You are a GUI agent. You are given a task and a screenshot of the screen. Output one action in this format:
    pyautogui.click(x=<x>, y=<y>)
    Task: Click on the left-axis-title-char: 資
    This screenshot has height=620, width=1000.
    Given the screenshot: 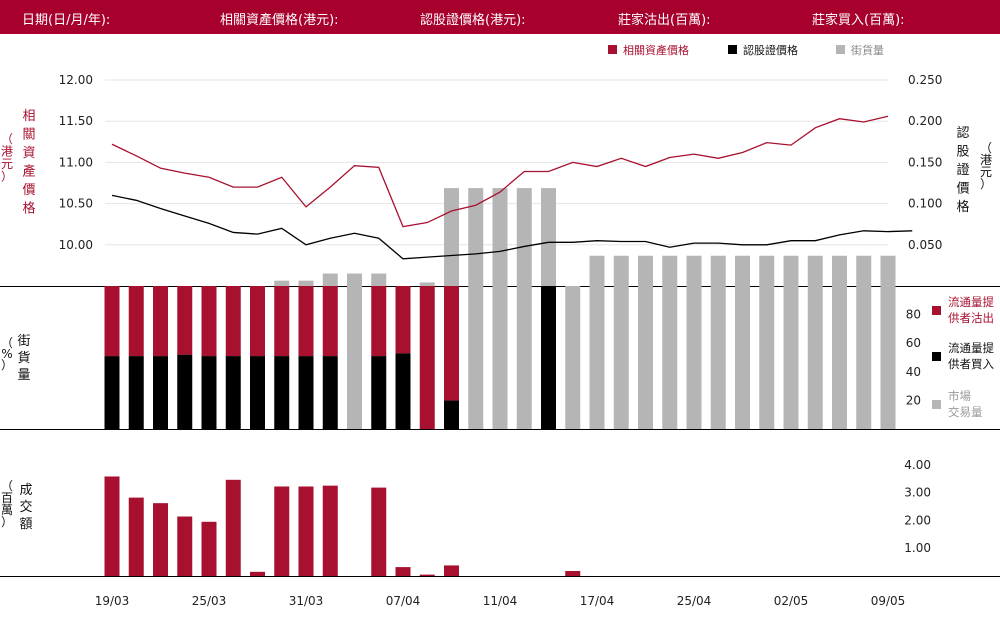 What is the action you would take?
    pyautogui.click(x=28, y=153)
    